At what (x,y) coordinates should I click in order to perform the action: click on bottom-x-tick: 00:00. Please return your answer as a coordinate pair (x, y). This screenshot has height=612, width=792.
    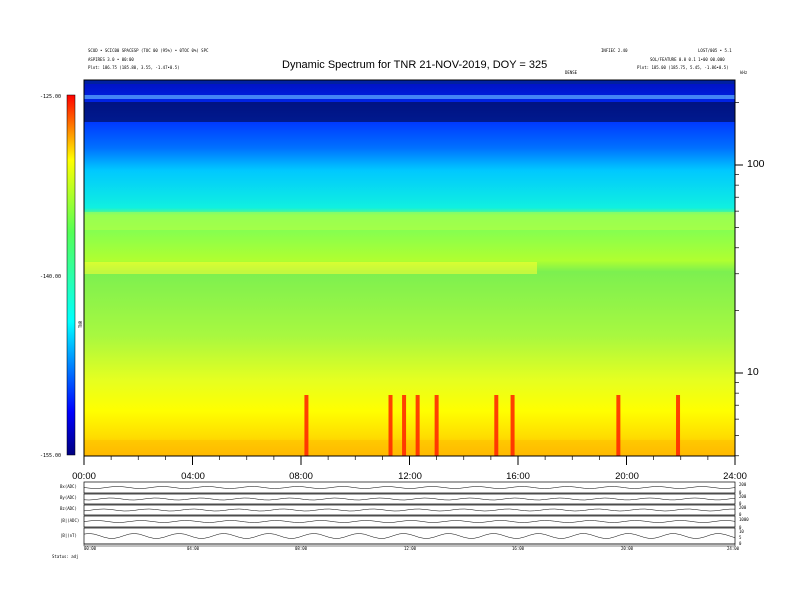
    Looking at the image, I should click on (90, 548).